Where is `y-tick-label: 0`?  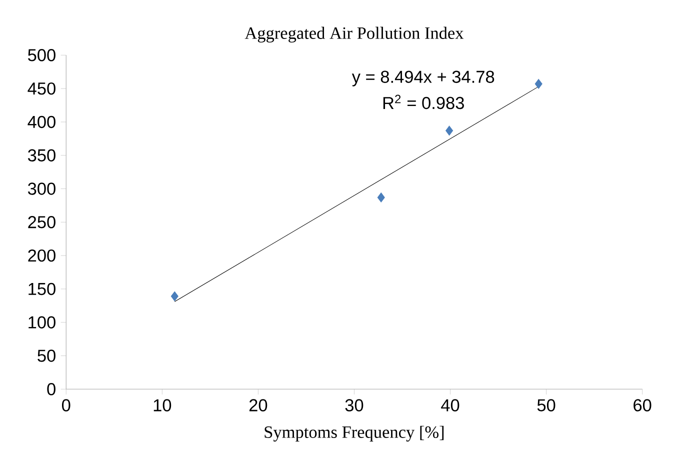 y-tick-label: 0 is located at coordinates (51, 389).